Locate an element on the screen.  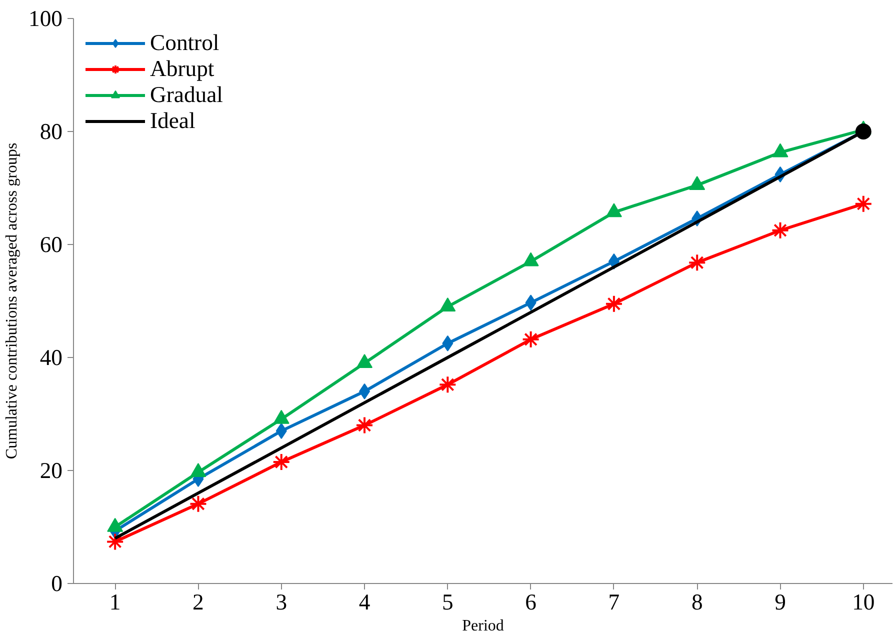
x-tick-label: 3 is located at coordinates (282, 602).